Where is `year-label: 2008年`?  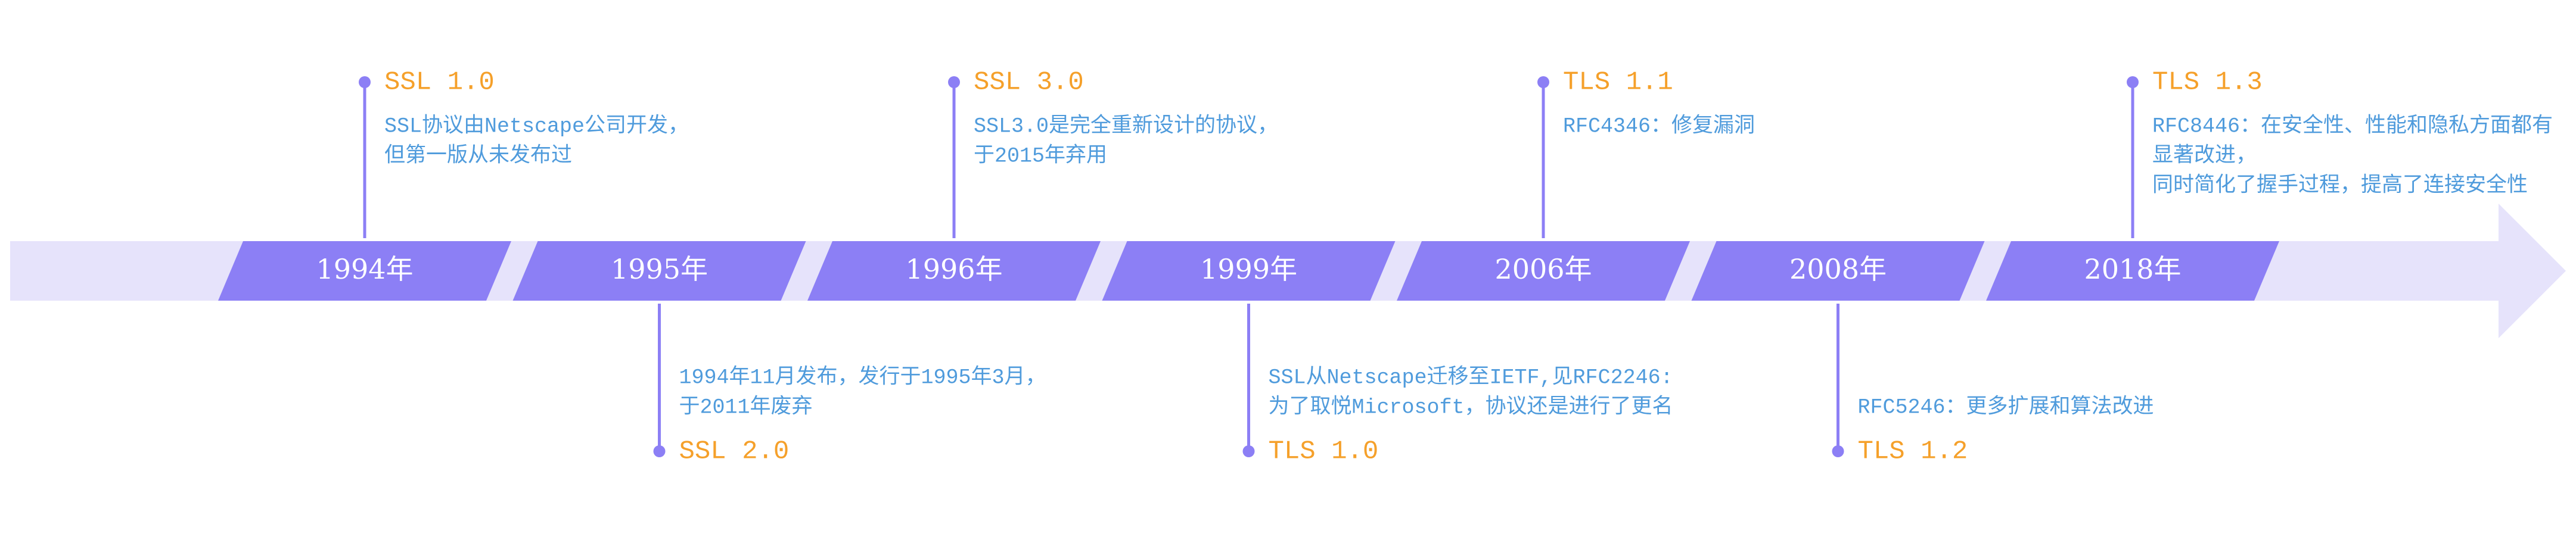 year-label: 2008年 is located at coordinates (1838, 269).